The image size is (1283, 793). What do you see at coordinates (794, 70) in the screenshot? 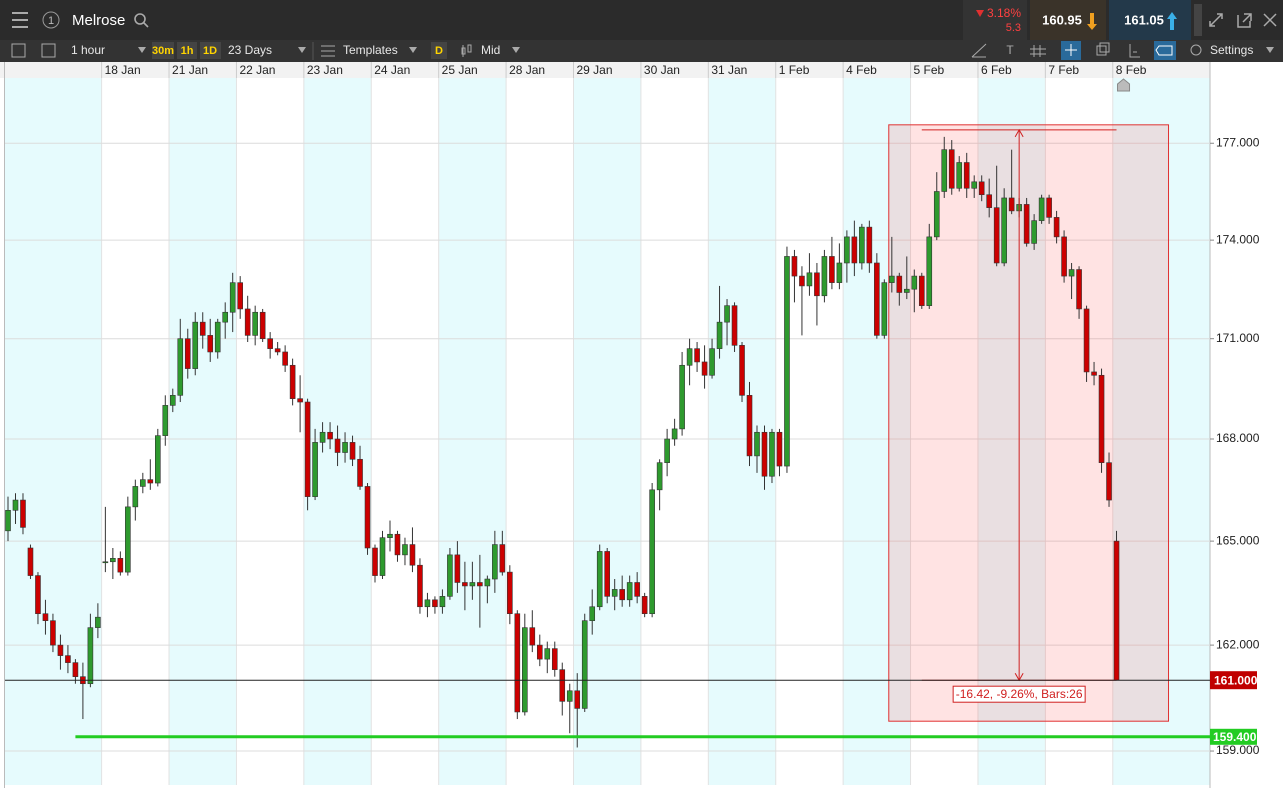
I see `date-label: 1 Feb` at bounding box center [794, 70].